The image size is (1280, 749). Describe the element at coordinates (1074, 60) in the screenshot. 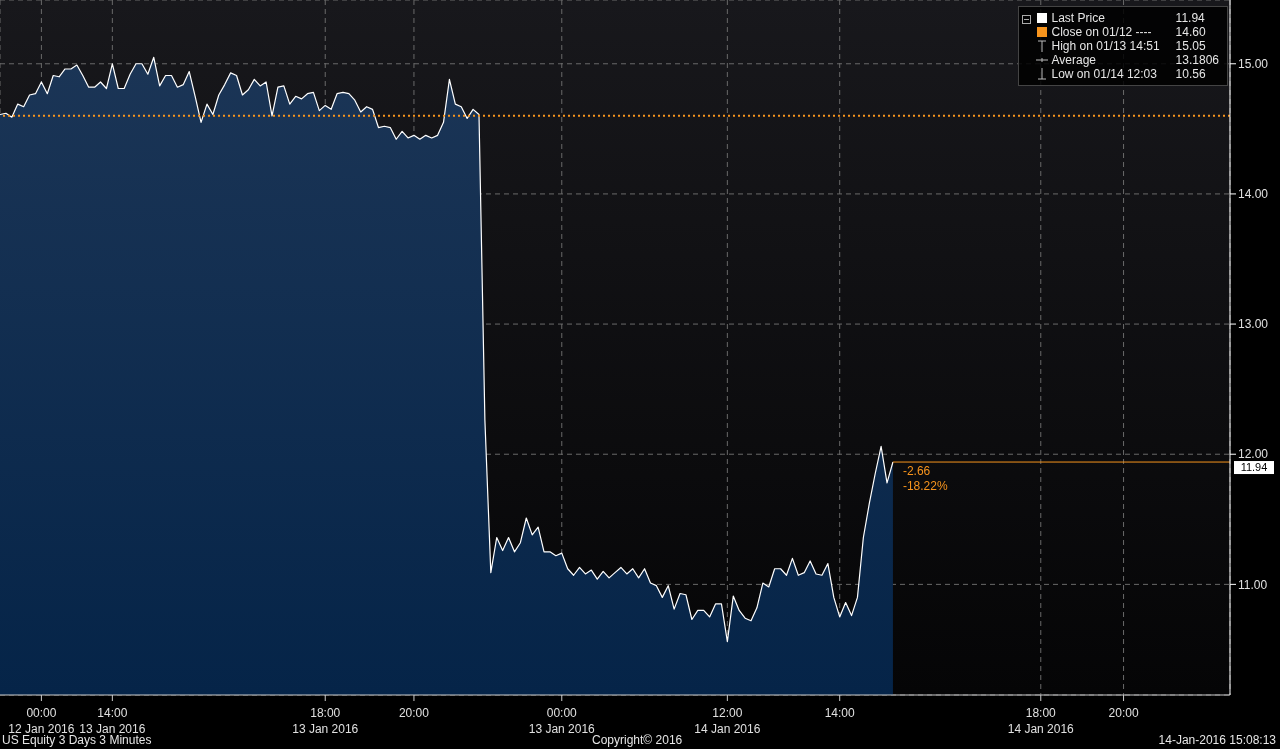

I see `annotation: Average` at that location.